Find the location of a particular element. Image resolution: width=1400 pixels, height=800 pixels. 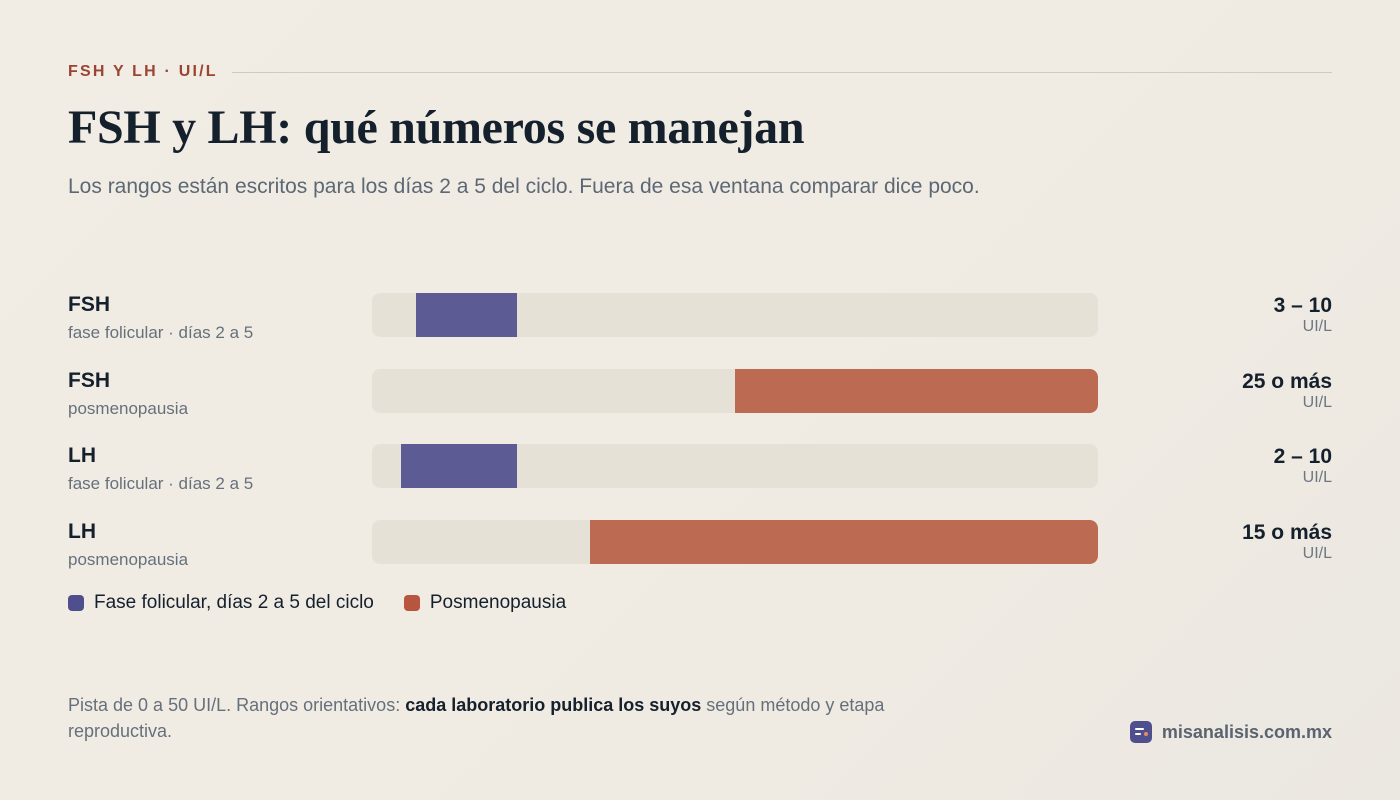

legend-swatch-posmenopausia is located at coordinates (411, 603).